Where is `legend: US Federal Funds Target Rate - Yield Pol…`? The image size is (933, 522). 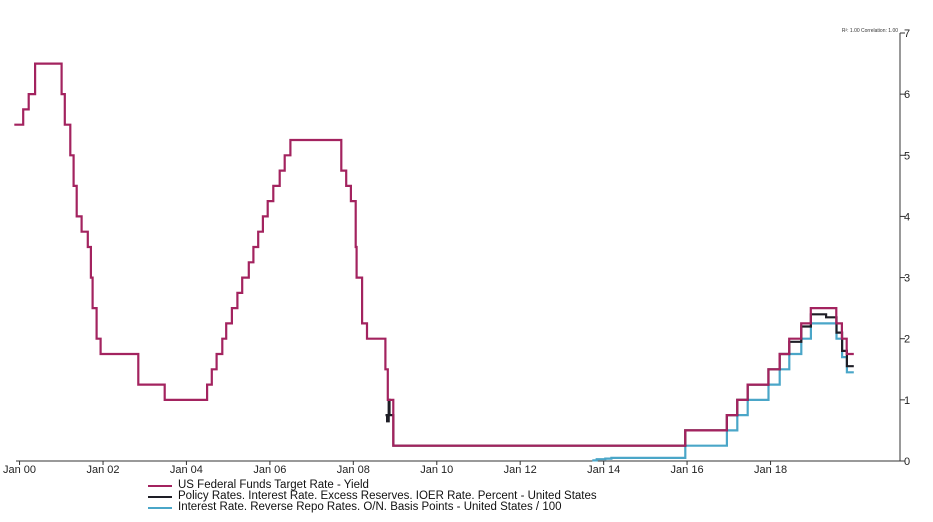
legend: US Federal Funds Target Rate - Yield Pol… is located at coordinates (372, 496).